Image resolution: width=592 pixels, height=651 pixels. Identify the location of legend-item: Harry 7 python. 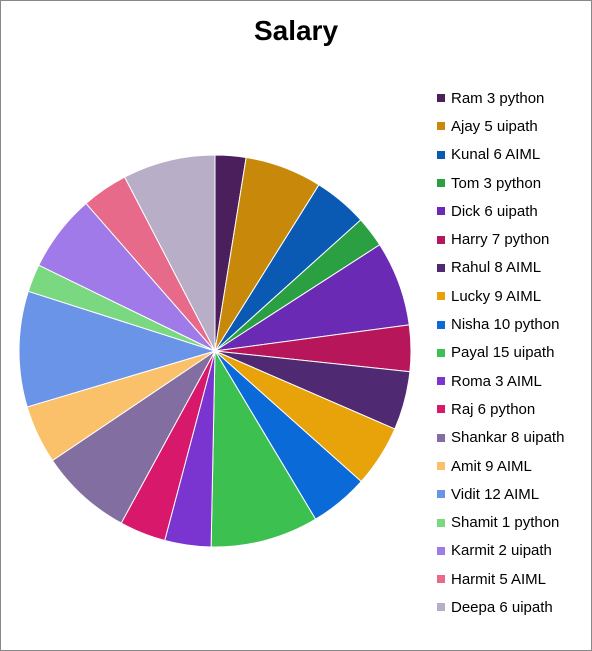
(500, 239).